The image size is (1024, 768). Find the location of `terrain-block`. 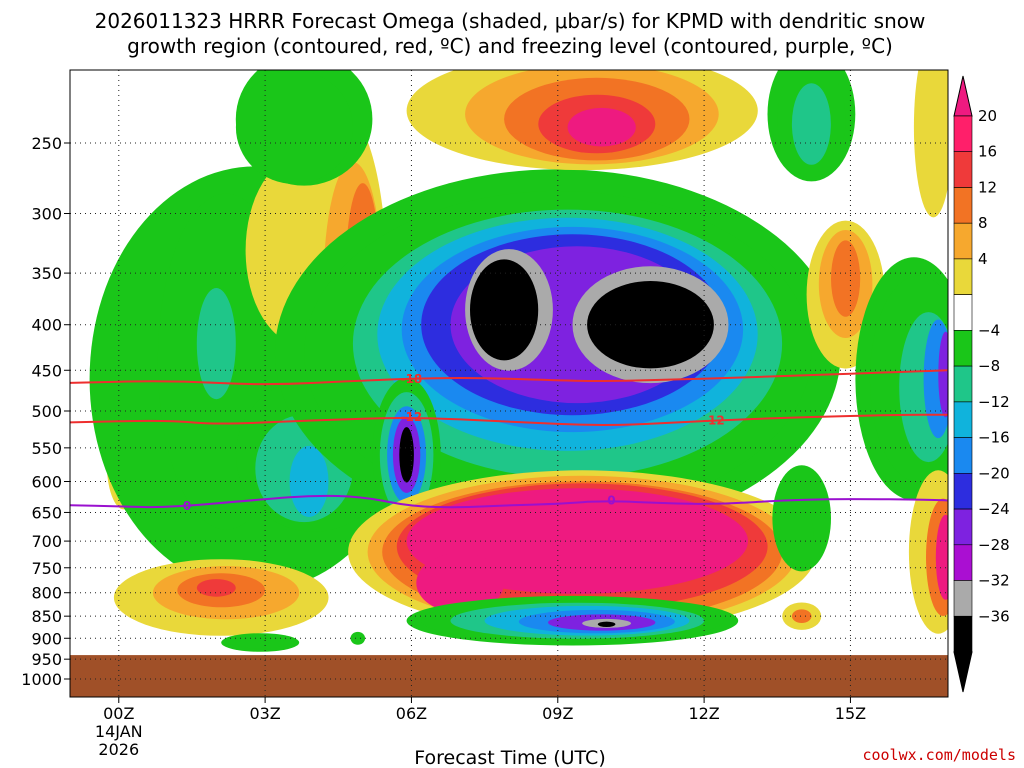

terrain-block is located at coordinates (509, 676).